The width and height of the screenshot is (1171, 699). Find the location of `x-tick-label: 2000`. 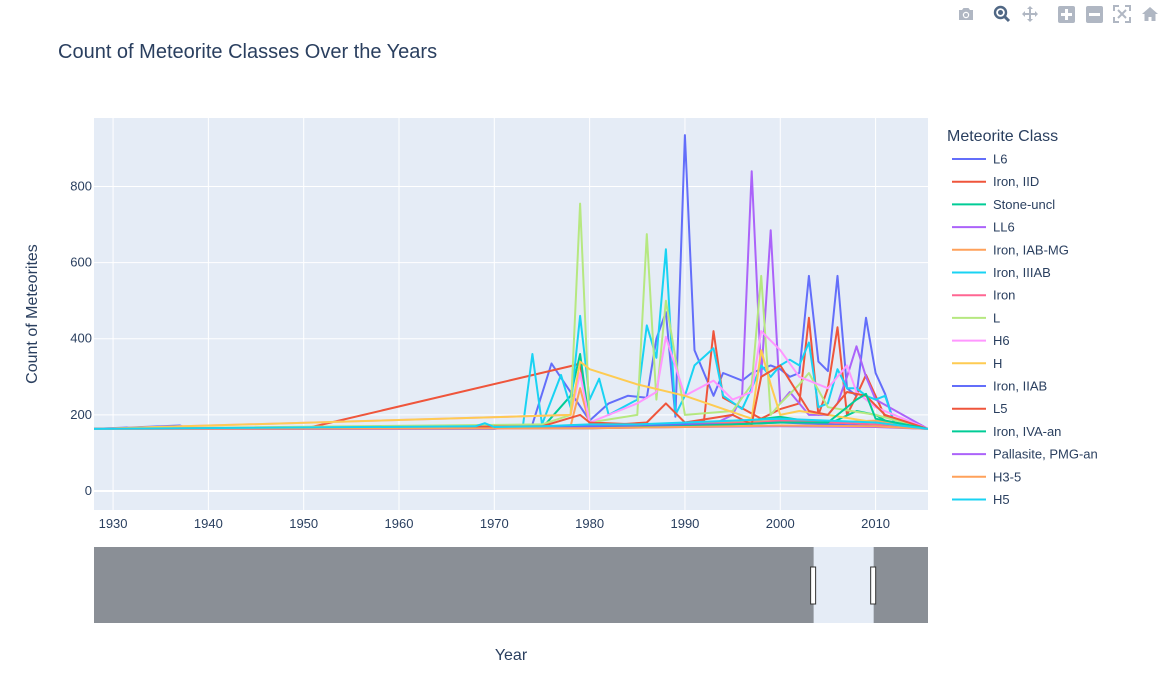

x-tick-label: 2000 is located at coordinates (780, 523).